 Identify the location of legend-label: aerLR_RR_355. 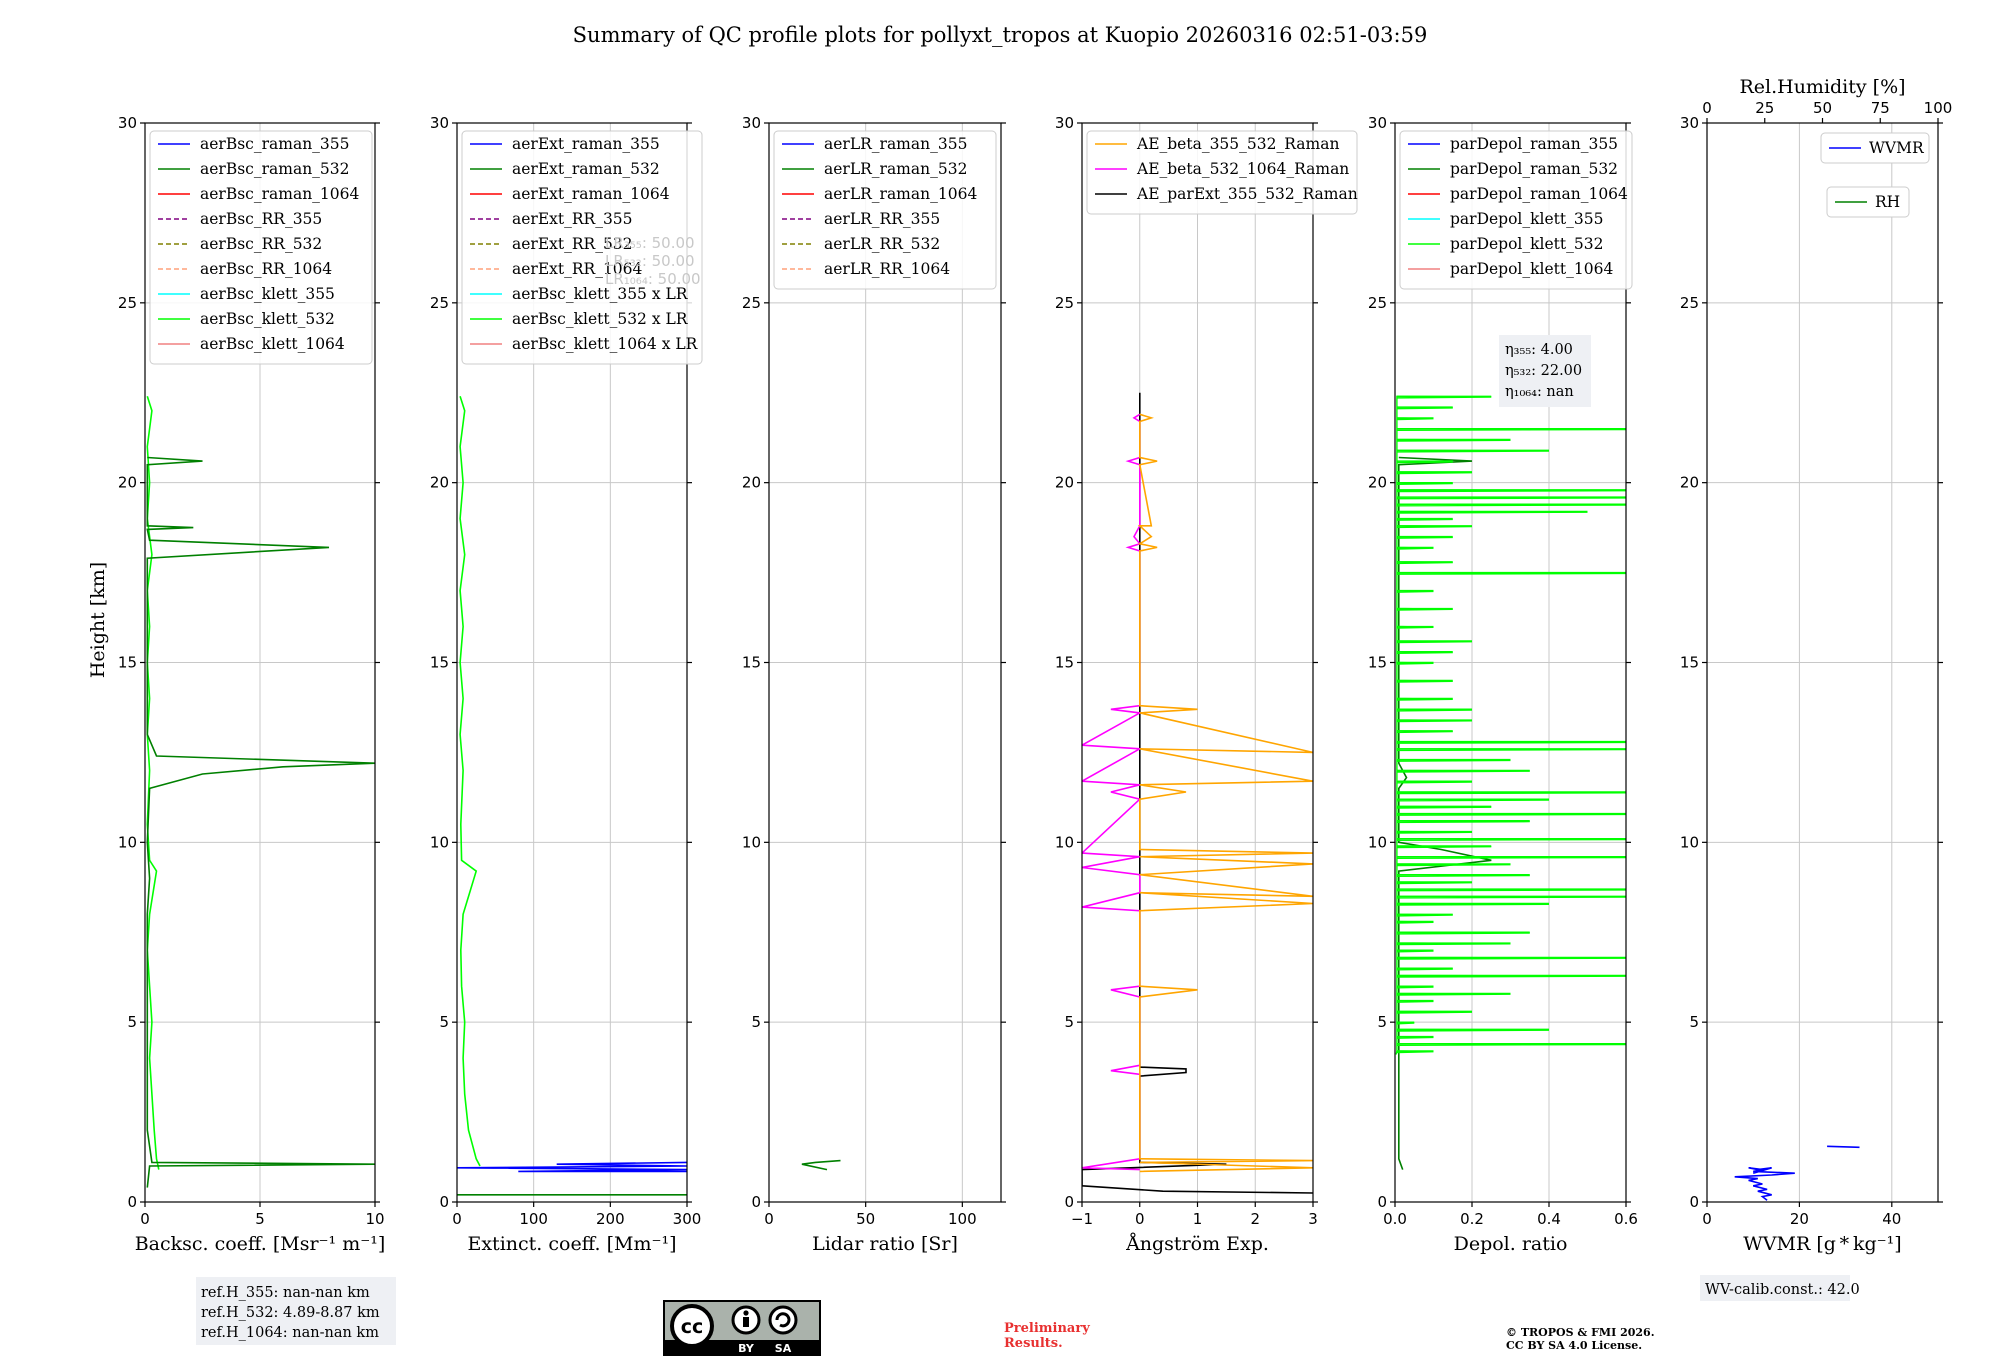
(882, 219).